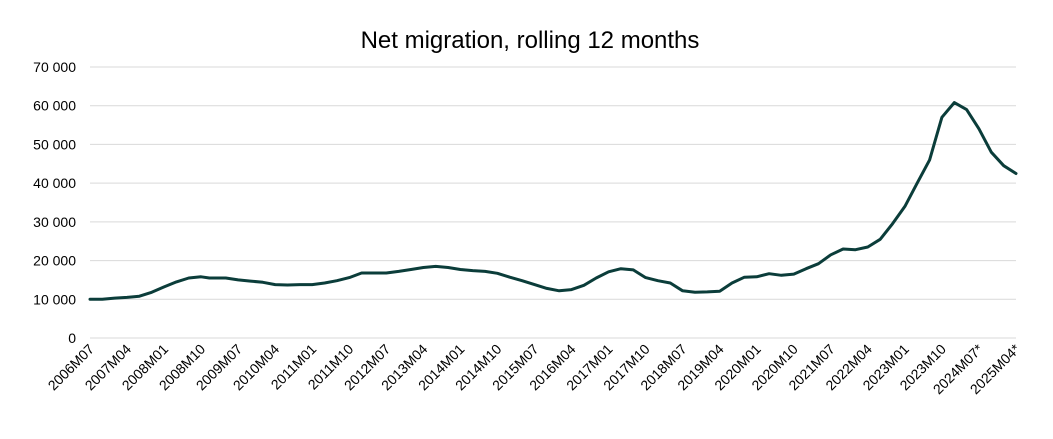  Describe the element at coordinates (72, 338) in the screenshot. I see `y-tick-label: 0` at that location.